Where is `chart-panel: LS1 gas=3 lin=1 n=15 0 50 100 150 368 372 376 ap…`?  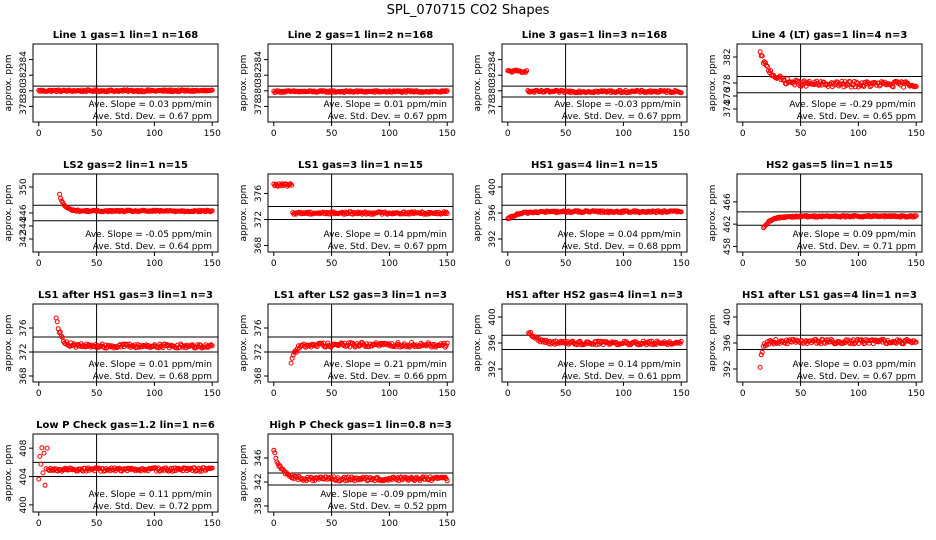 chart-panel: LS1 gas=3 lin=1 n=15 0 50 100 150 368 372 376 ap… is located at coordinates (347, 214).